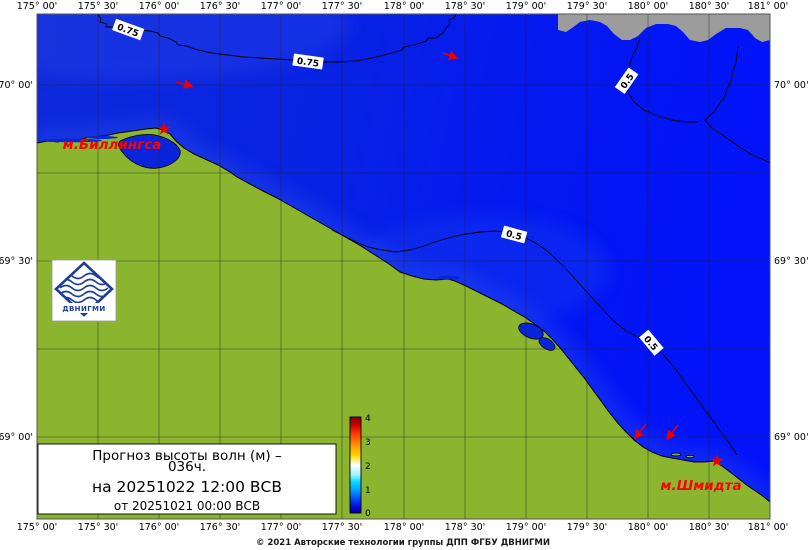  I want to click on colorbar-tick: 3, so click(368, 443).